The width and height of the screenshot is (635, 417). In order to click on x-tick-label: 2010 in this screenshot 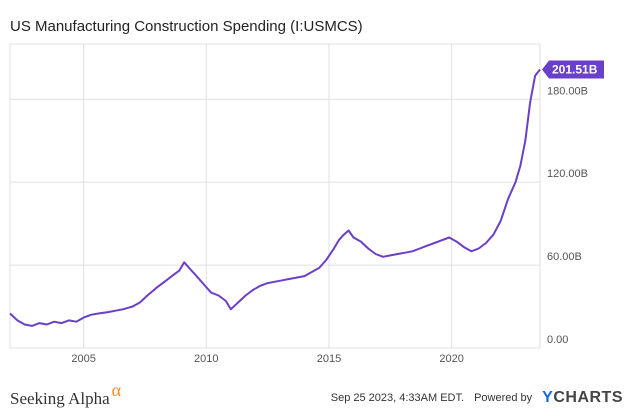, I will do `click(206, 359)`.